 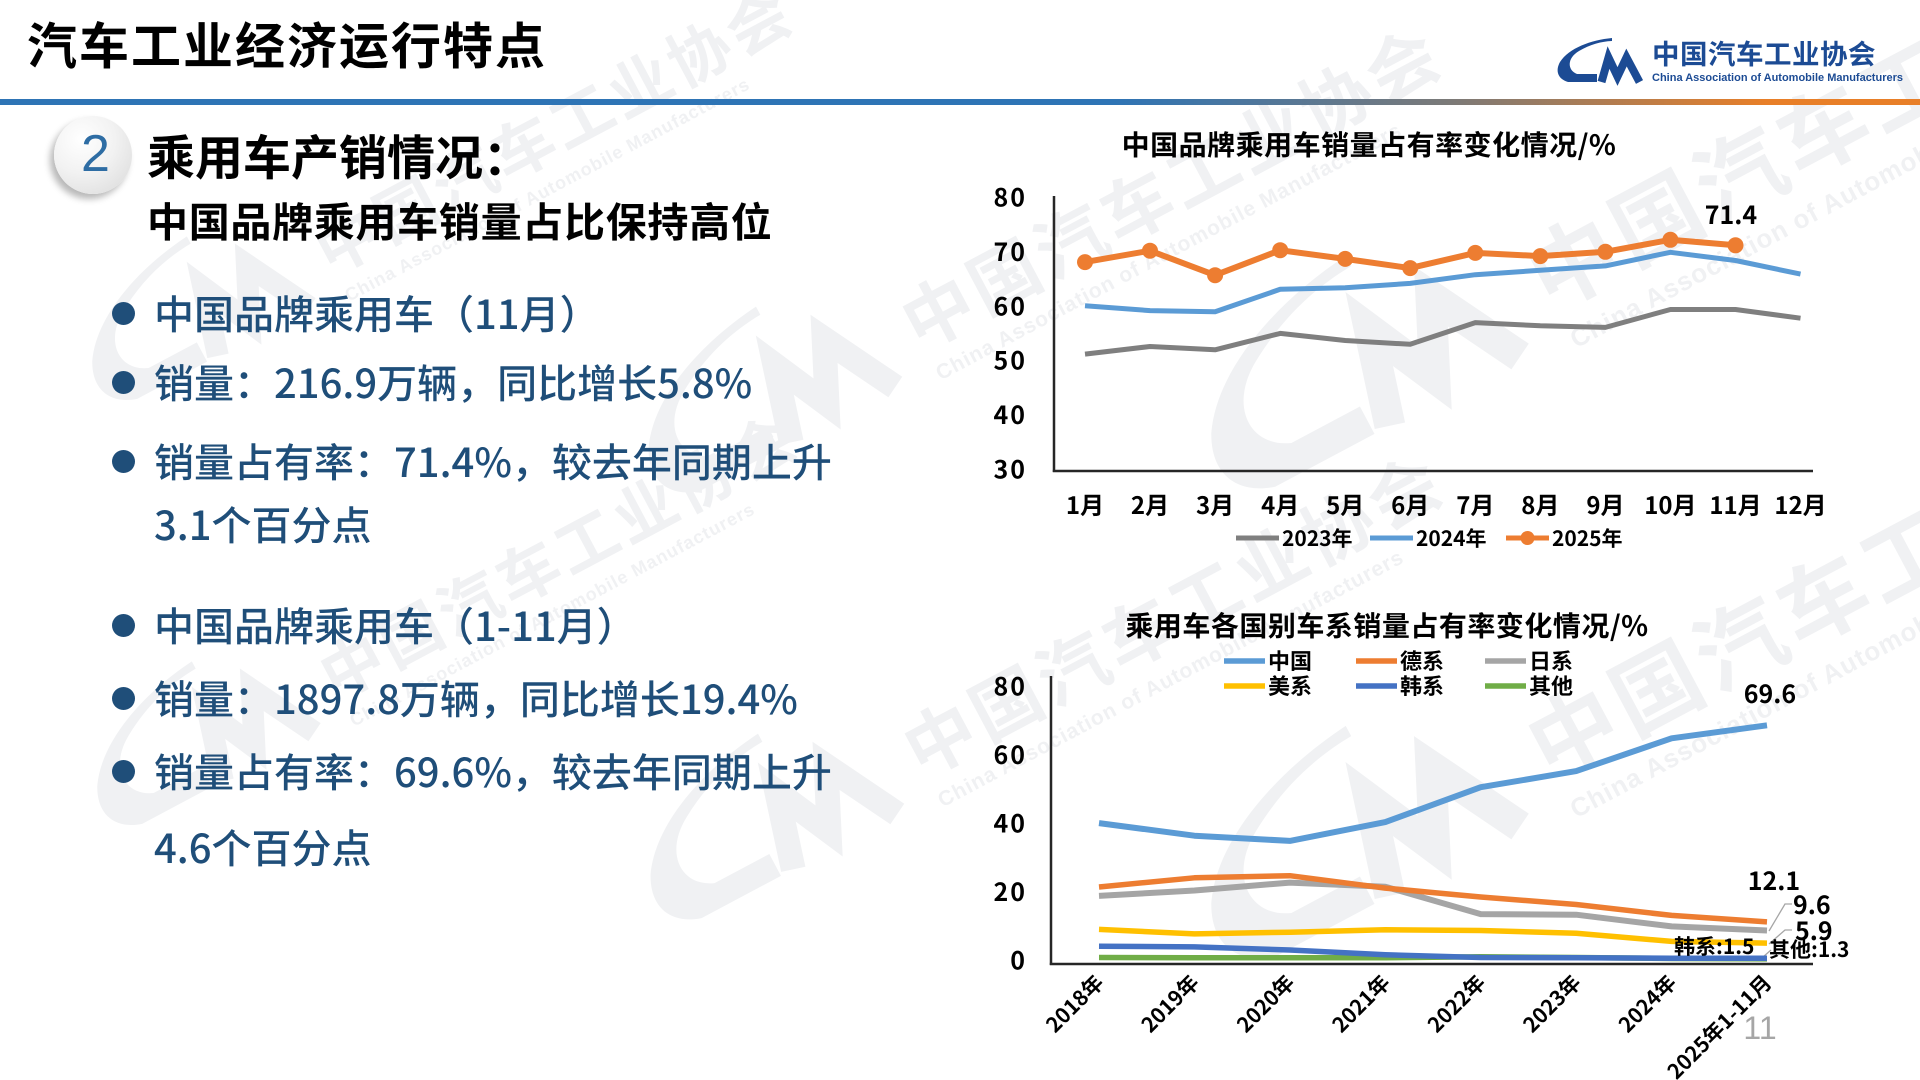 I want to click on svg-text: 其他, so click(x=1551, y=685).